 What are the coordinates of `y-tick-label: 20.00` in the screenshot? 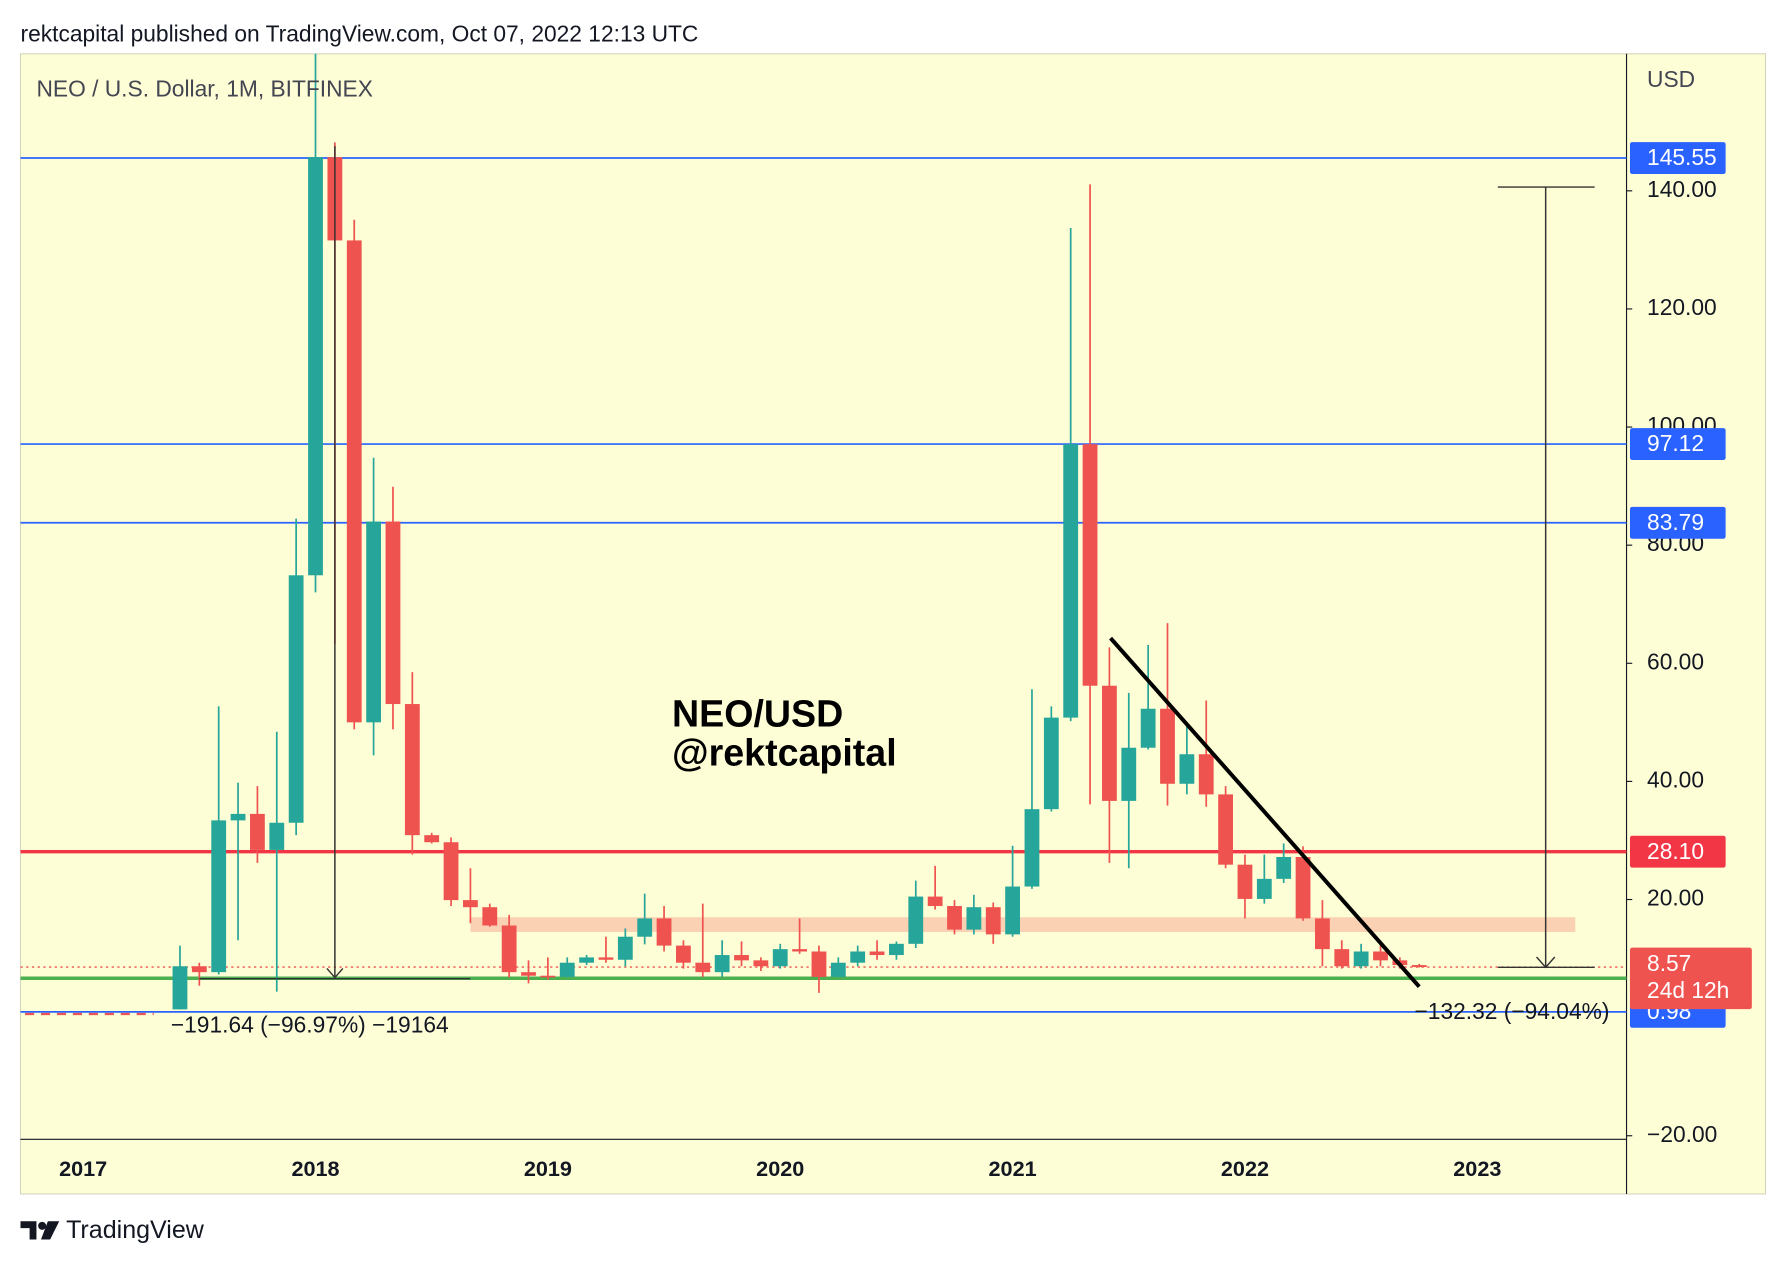 It's located at (1675, 898).